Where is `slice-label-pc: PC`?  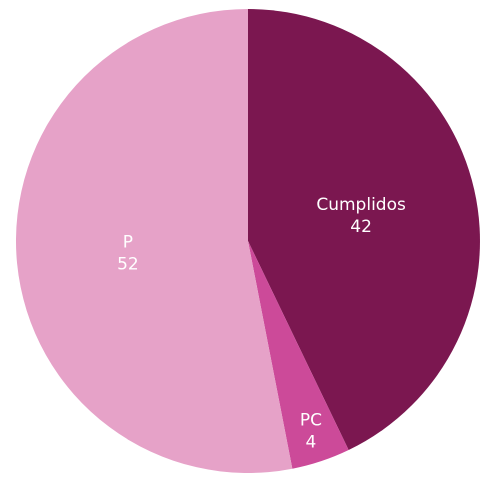
slice-label-pc: PC is located at coordinates (311, 420).